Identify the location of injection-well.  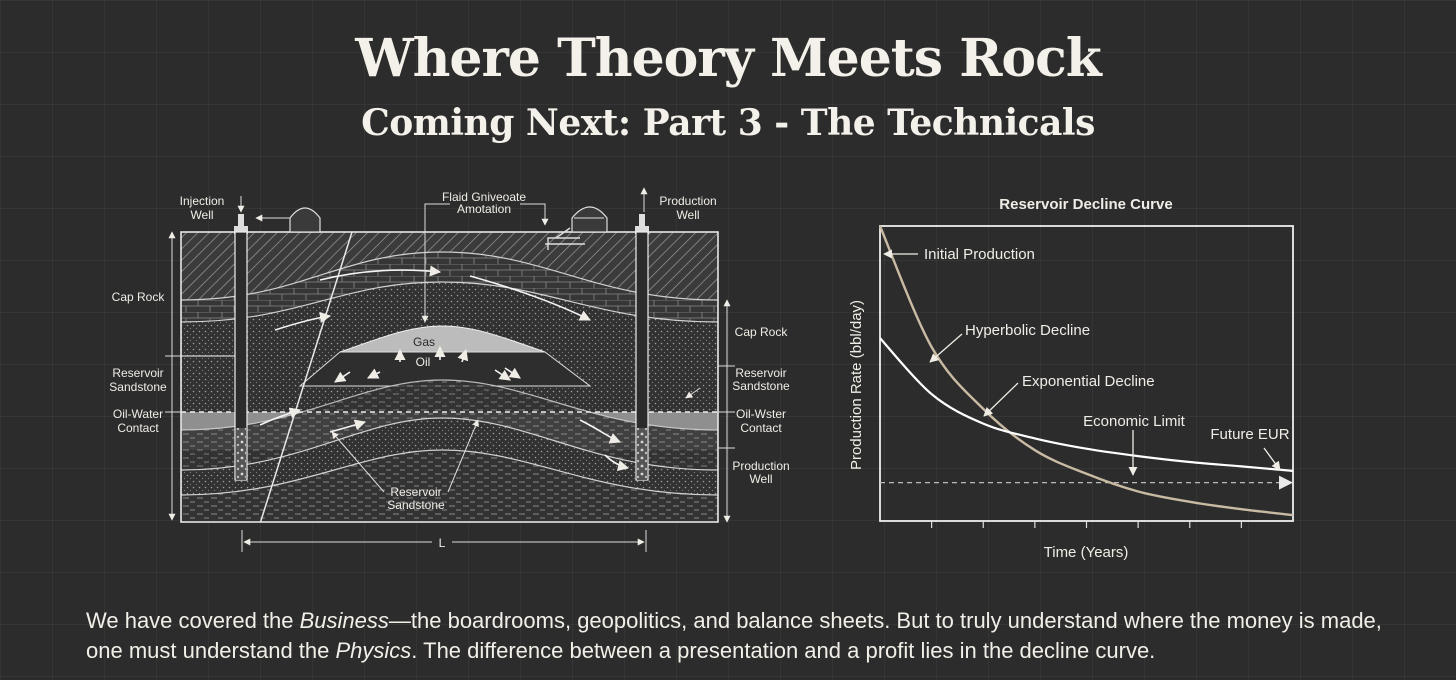
(241, 347).